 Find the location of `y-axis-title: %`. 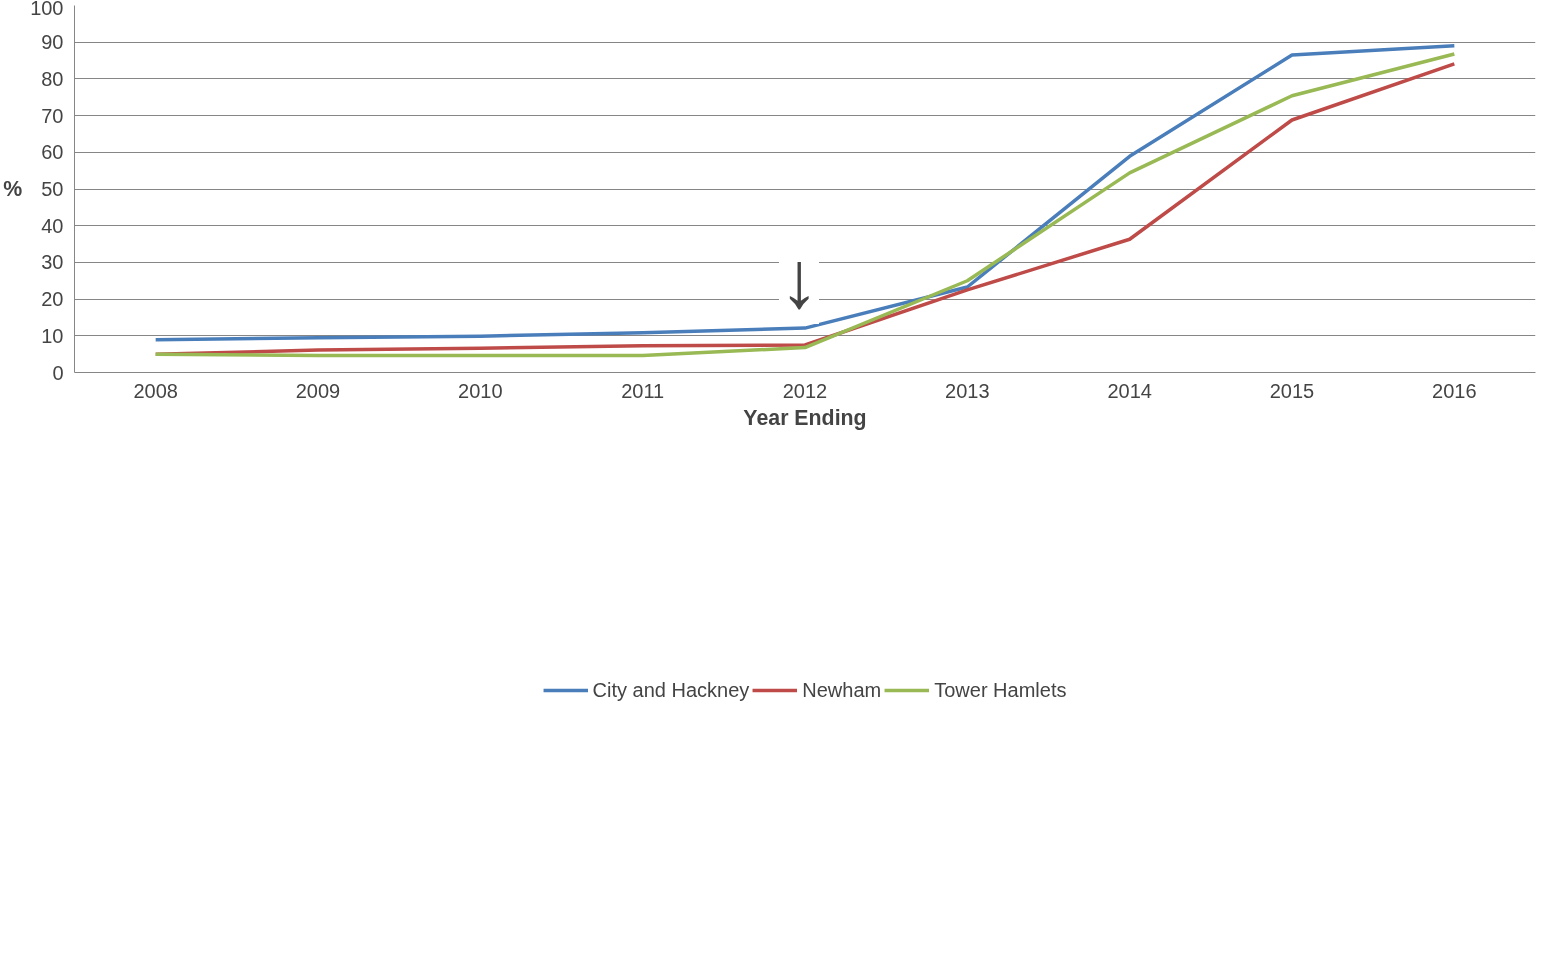

y-axis-title: % is located at coordinates (13, 189).